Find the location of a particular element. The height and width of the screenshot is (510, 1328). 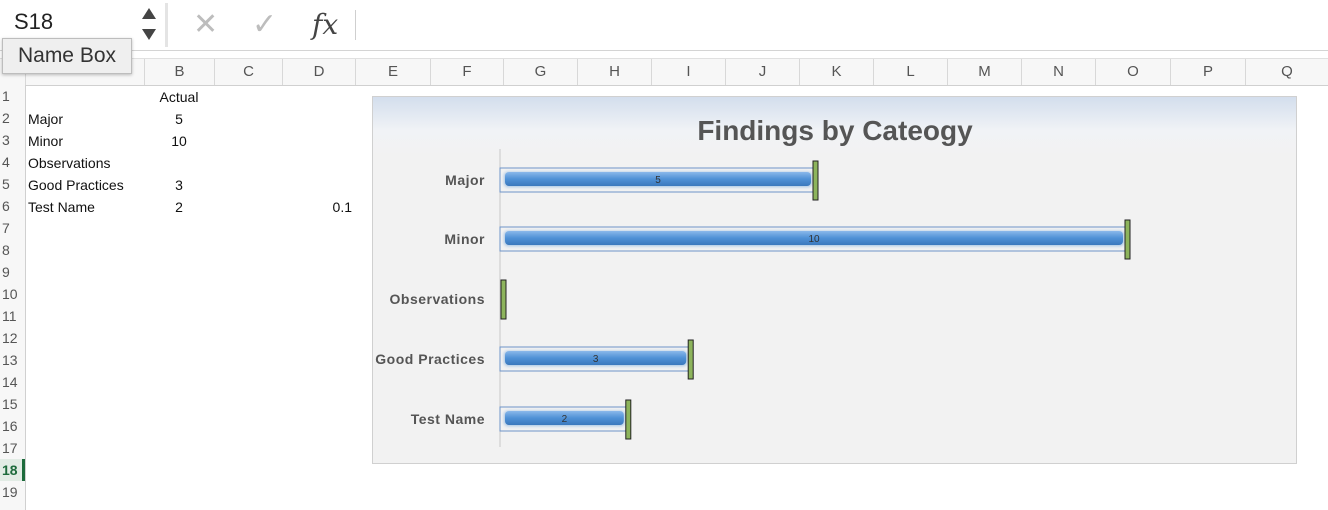

row-header-7: 7 is located at coordinates (6, 228).